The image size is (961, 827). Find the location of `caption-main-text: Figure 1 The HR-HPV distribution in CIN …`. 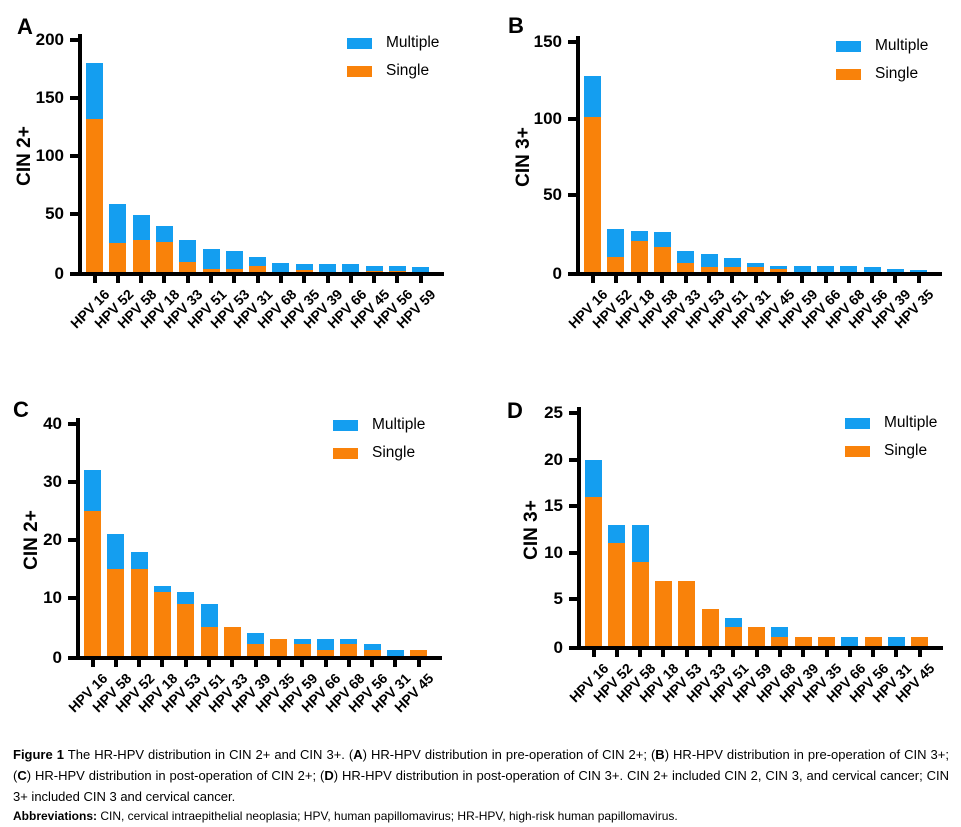

caption-main-text: Figure 1 The HR-HPV distribution in CIN … is located at coordinates (481, 775).